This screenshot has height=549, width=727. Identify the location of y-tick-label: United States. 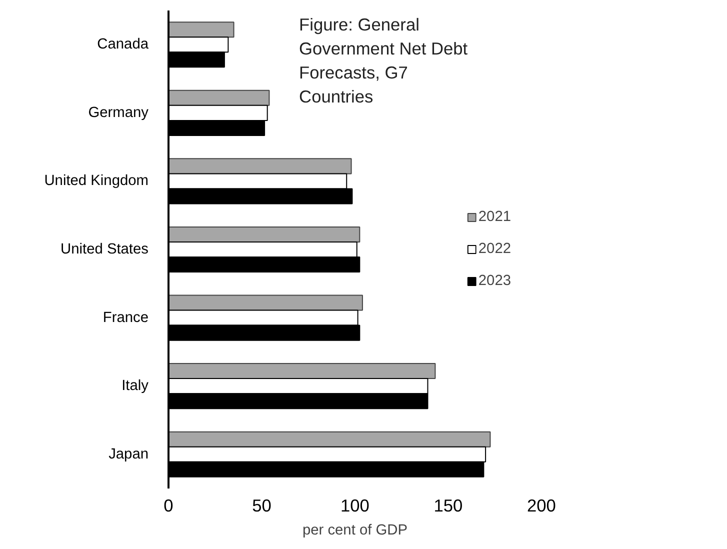
(104, 250).